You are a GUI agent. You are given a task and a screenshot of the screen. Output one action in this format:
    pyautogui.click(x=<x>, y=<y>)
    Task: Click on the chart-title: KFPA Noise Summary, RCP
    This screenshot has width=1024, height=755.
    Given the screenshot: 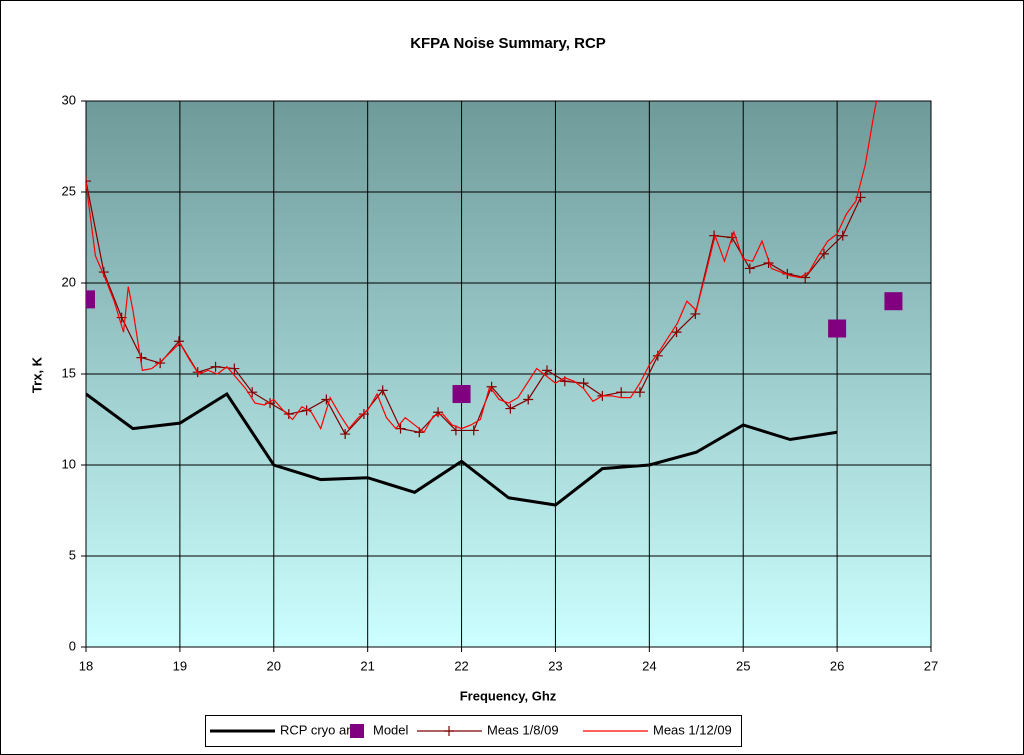 What is the action you would take?
    pyautogui.click(x=508, y=43)
    